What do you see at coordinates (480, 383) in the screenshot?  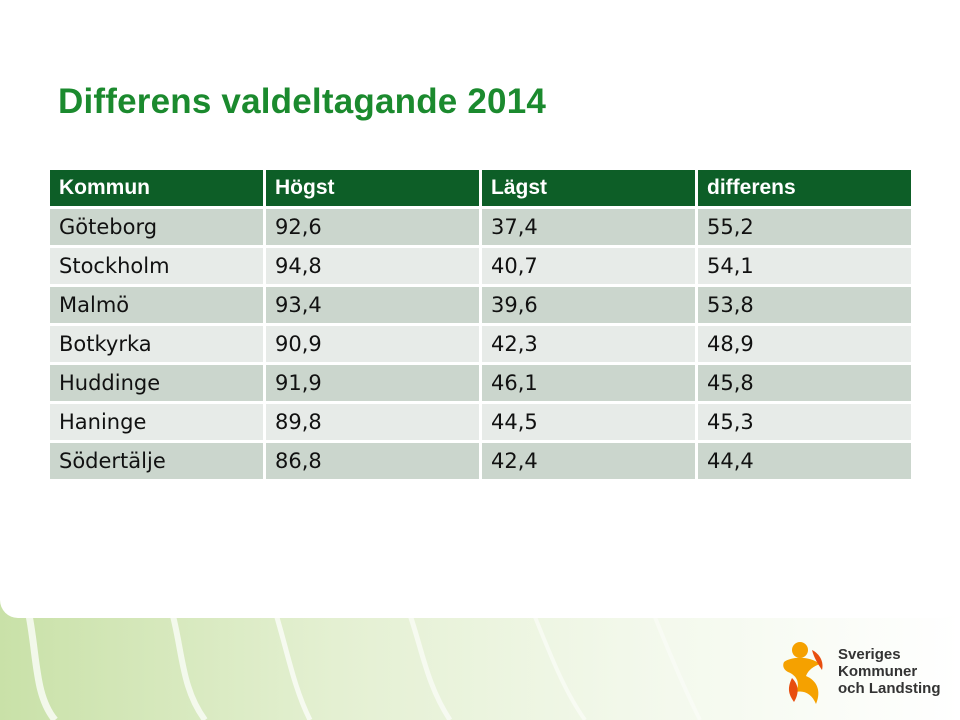 I see `table-row: Huddinge 91,9 46,1 45,8` at bounding box center [480, 383].